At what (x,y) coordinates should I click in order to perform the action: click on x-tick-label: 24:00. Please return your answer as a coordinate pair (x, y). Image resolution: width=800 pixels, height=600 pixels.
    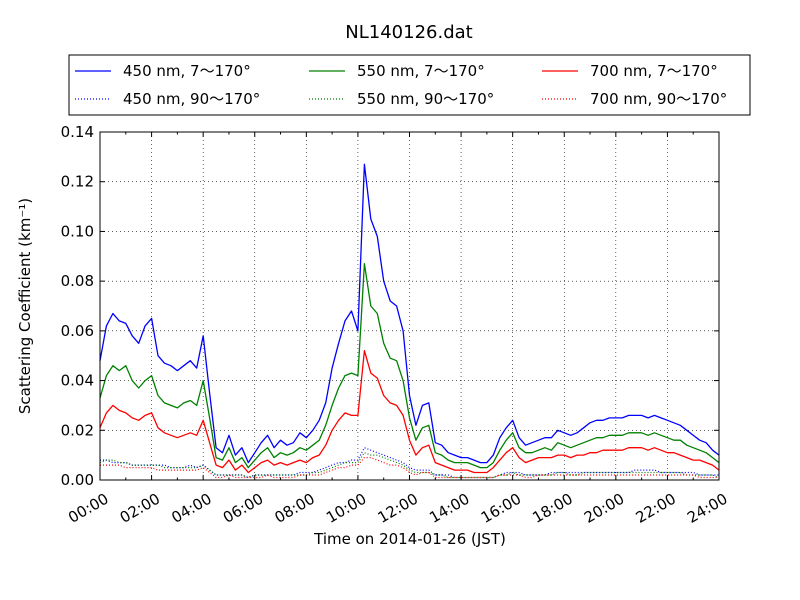
    Looking at the image, I should click on (707, 508).